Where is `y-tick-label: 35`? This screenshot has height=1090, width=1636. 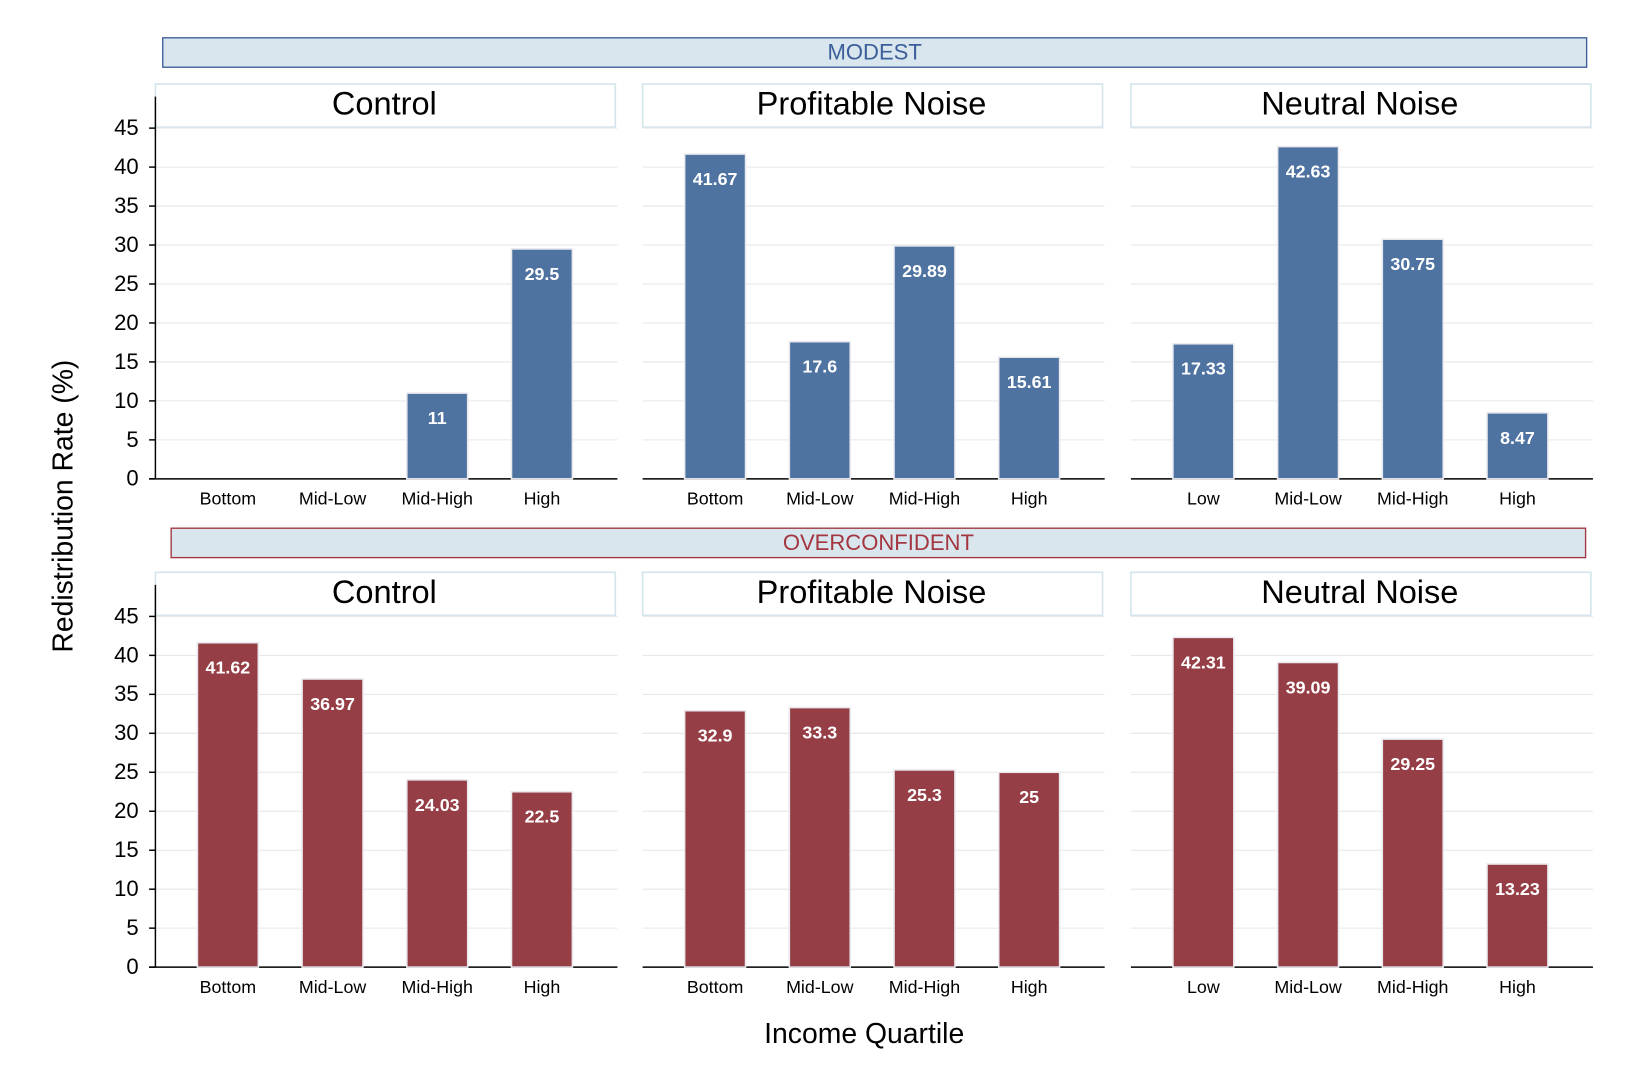 y-tick-label: 35 is located at coordinates (126, 205).